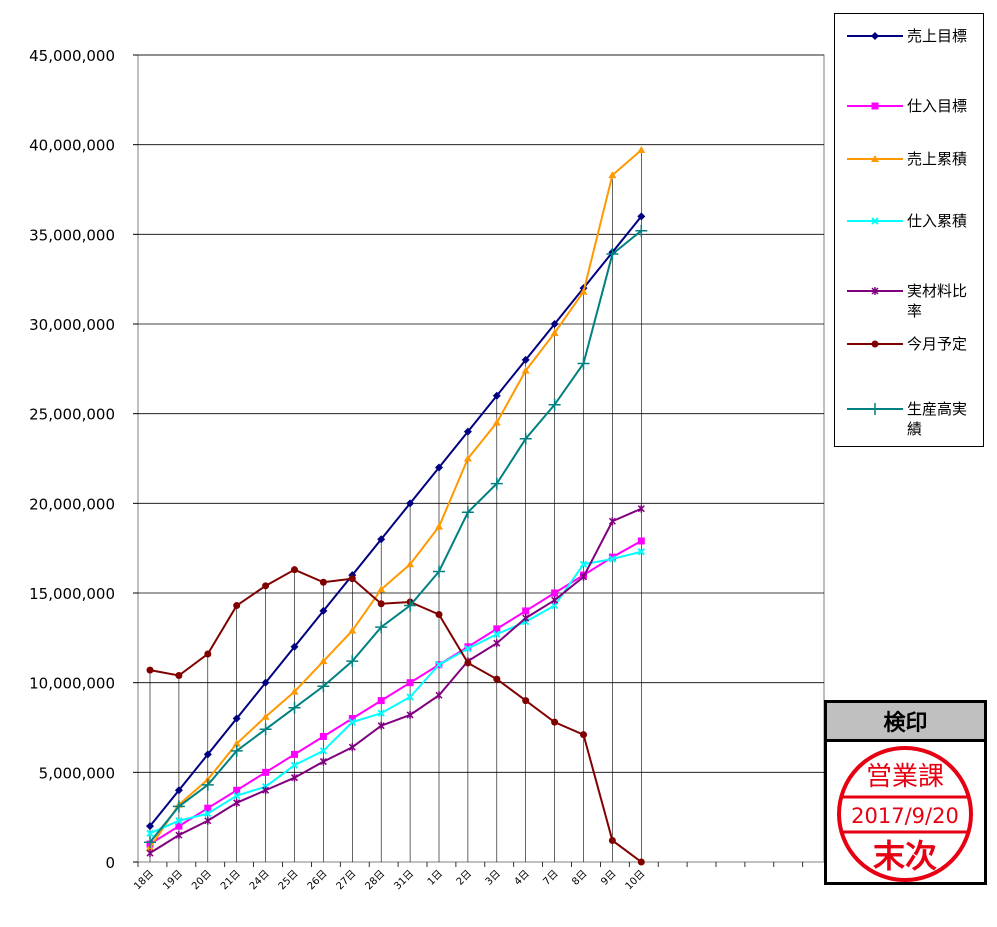 The width and height of the screenshot is (997, 927). What do you see at coordinates (909, 230) in the screenshot?
I see `legend: 売上目標 仕入目標 売上累積 仕入累積 実材料比率 今月予定 生産高実績` at bounding box center [909, 230].